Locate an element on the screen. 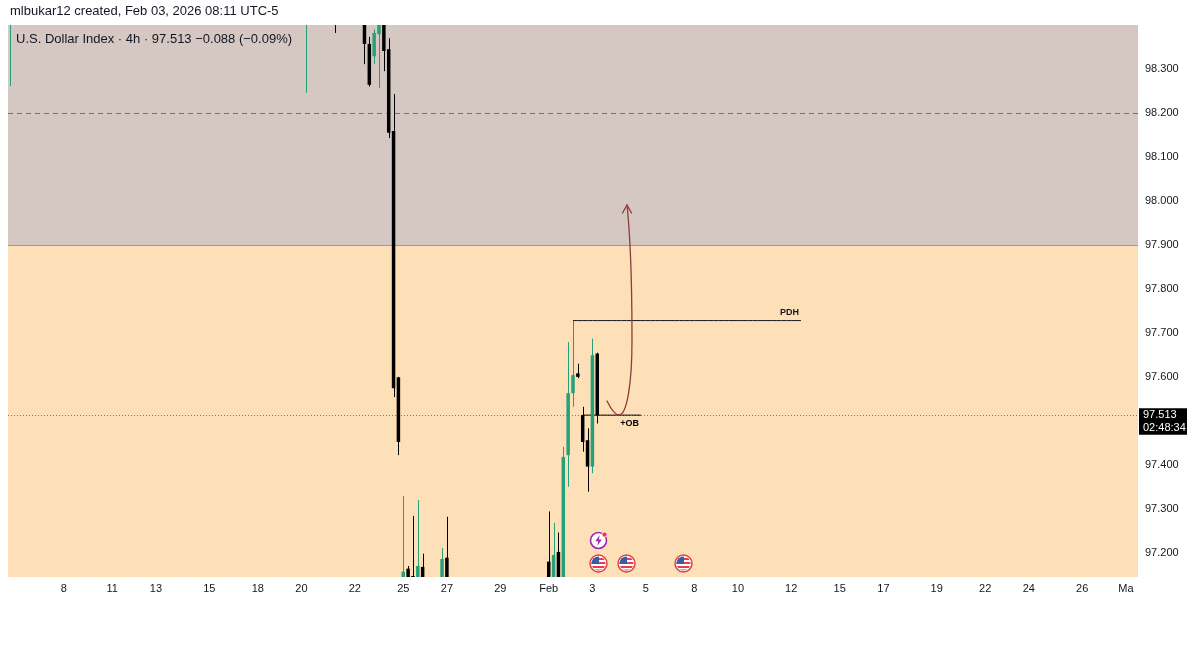  y-tick-label: 97.300 is located at coordinates (1162, 507).